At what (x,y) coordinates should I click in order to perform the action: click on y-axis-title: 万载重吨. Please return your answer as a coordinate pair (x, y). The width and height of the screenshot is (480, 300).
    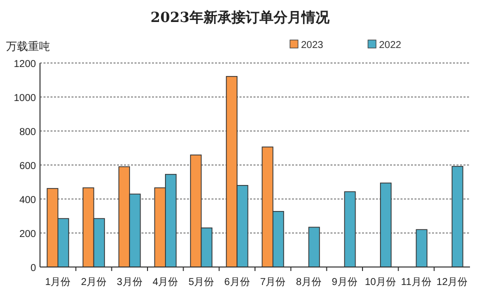
    Looking at the image, I should click on (28, 46).